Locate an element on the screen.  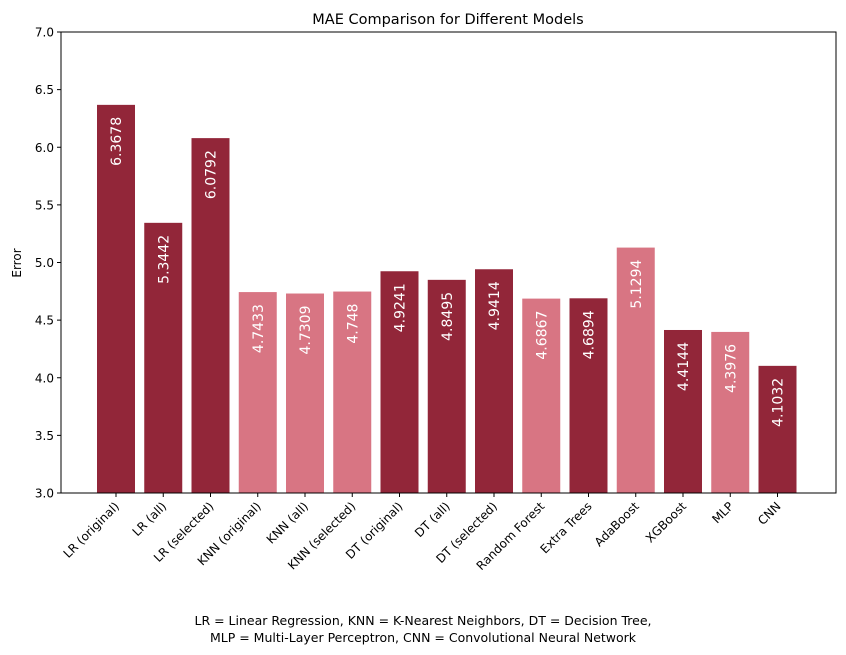
bar-value-label: 4.9414 is located at coordinates (495, 305).